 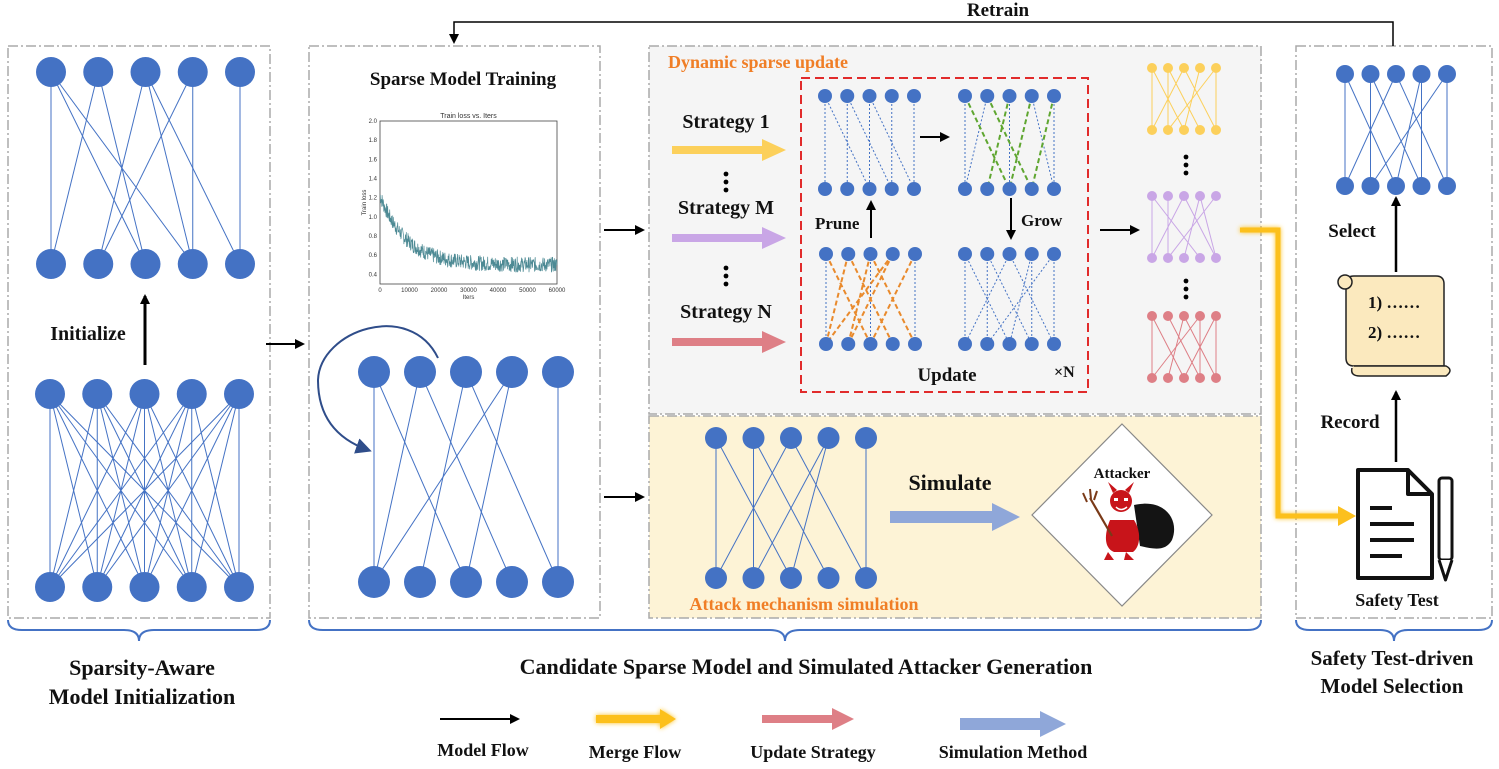 What do you see at coordinates (557, 291) in the screenshot?
I see `plot-x-tick: 60000` at bounding box center [557, 291].